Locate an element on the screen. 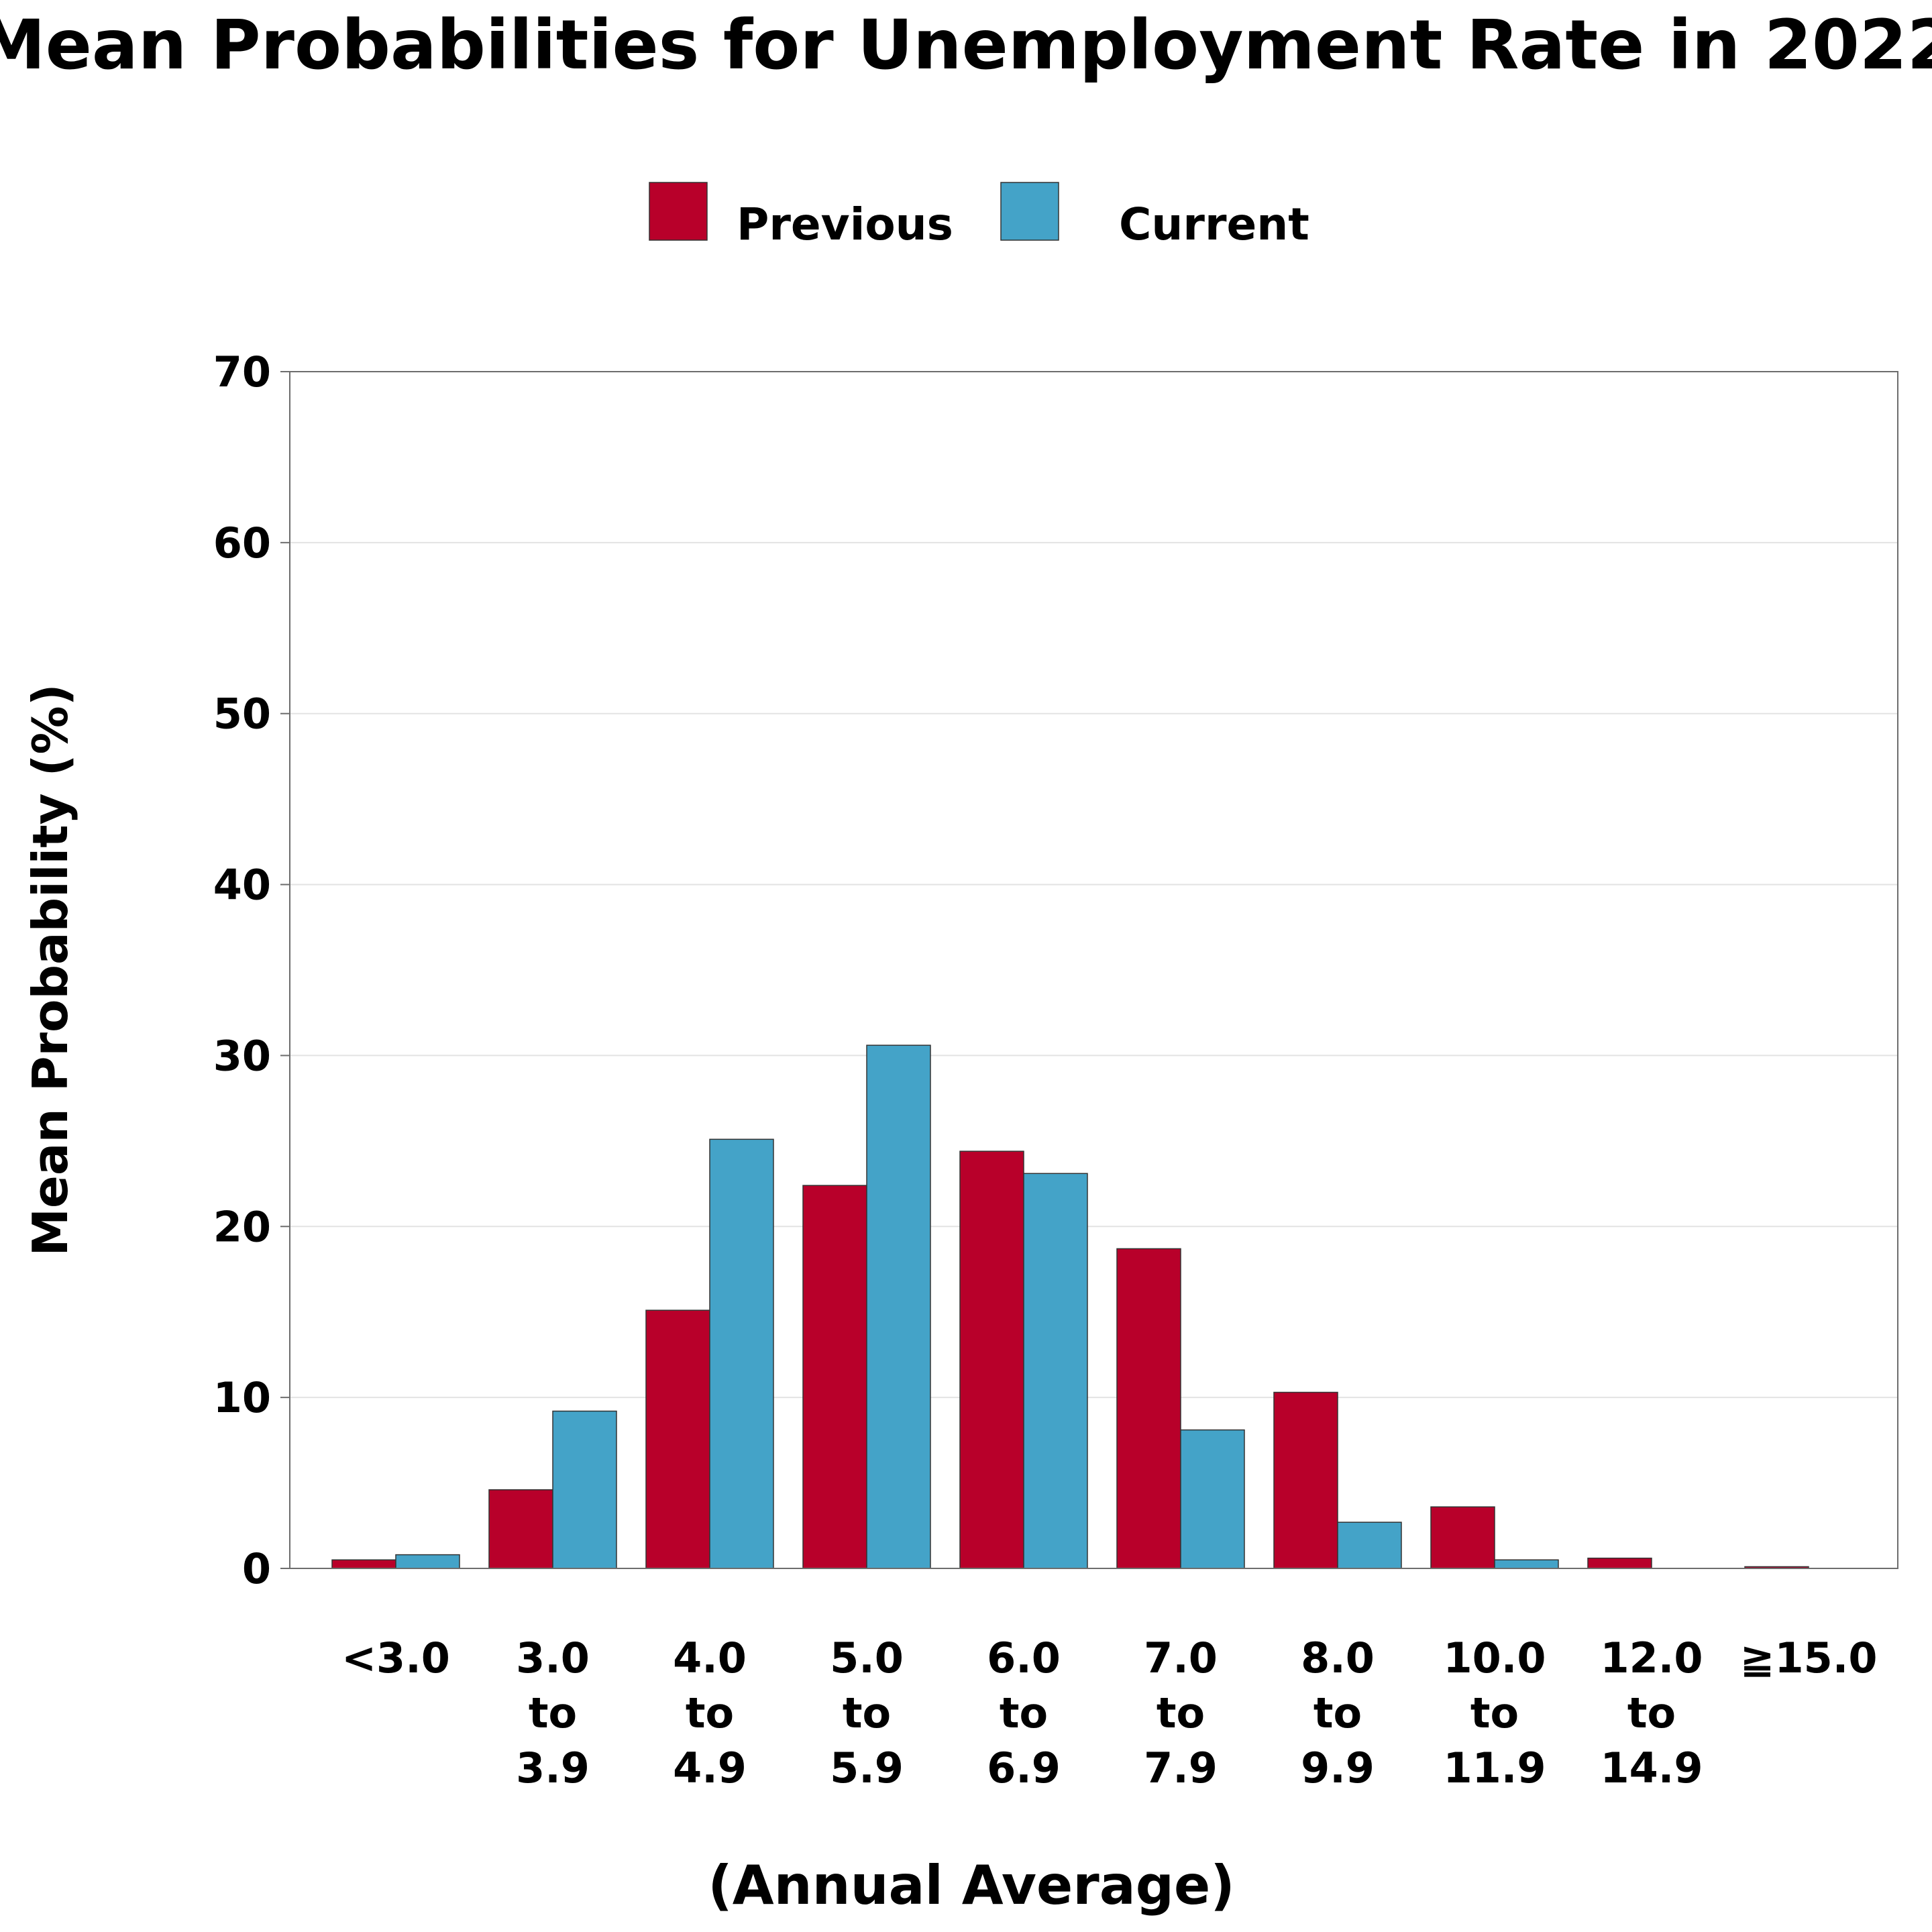 The image size is (1932, 1932). x-tick-label: 6.0 is located at coordinates (1024, 1657).